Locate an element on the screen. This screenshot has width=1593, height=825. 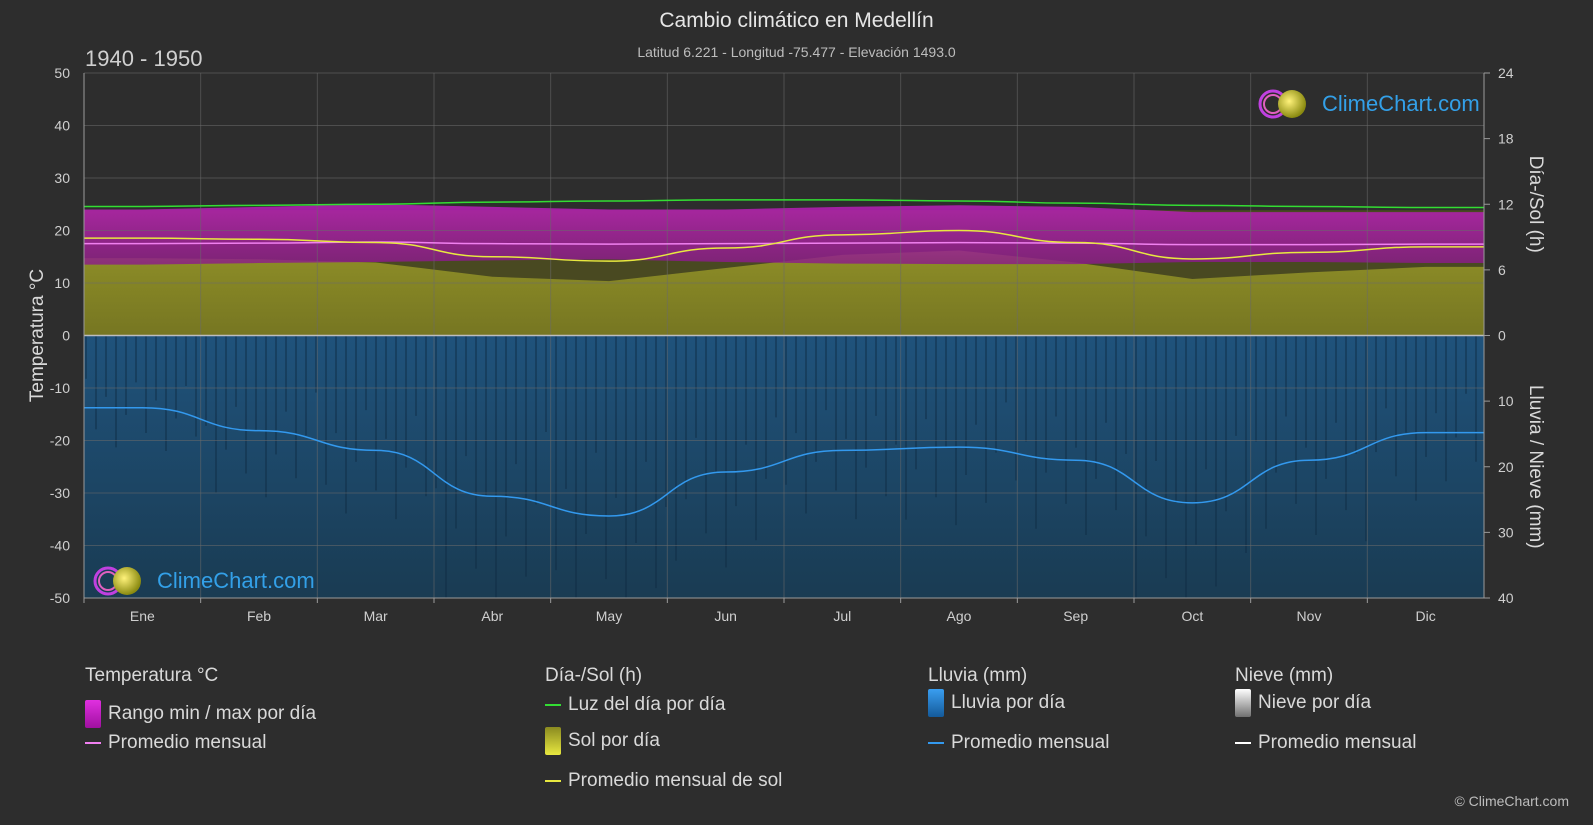
x-tick-label-month: Jul is located at coordinates (842, 616).